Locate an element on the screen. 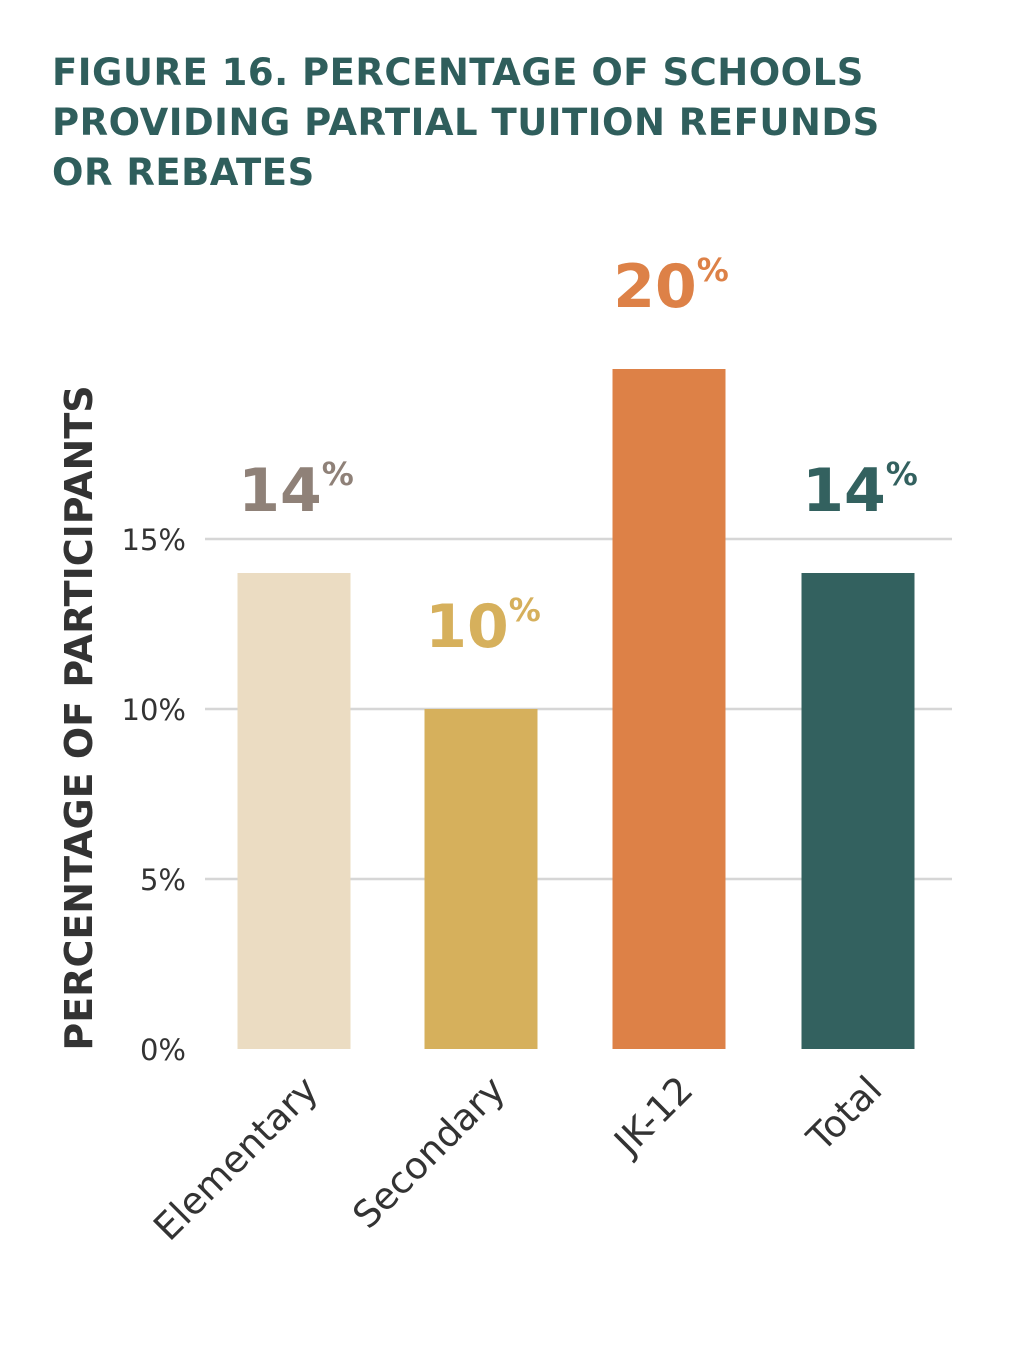  chart-title-line-2: PROVIDING PARTIAL TUITION REFUNDS is located at coordinates (466, 122).